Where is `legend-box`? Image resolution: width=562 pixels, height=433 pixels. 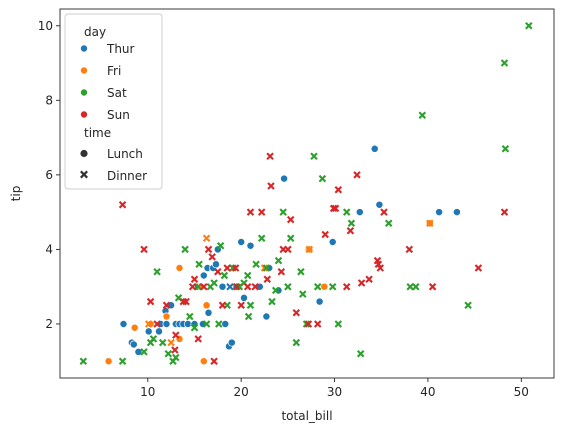
legend-box is located at coordinates (113, 101).